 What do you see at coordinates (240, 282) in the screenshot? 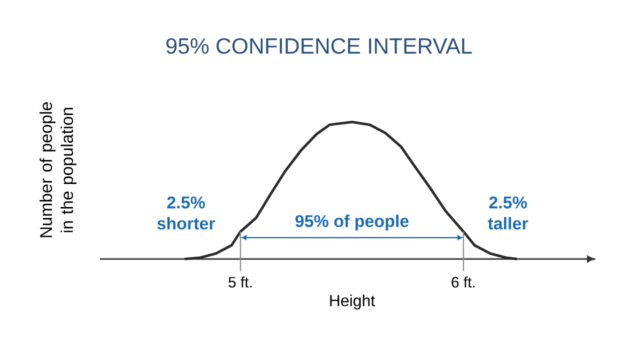
I see `x-tick-label: 5 ft.` at bounding box center [240, 282].